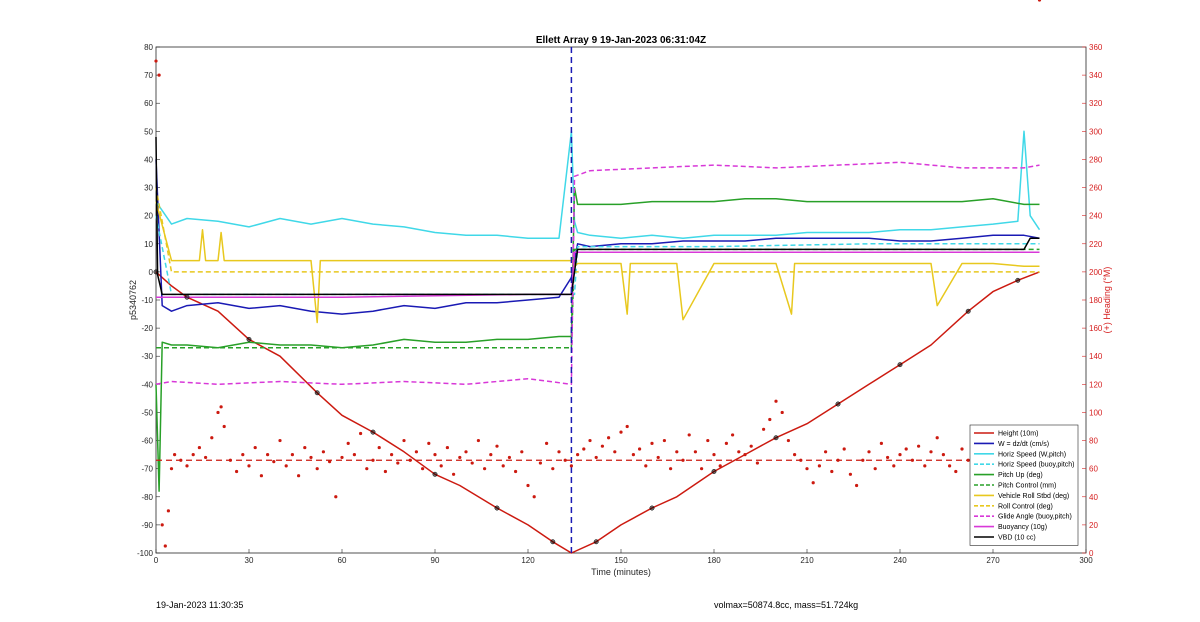 This screenshot has width=1200, height=622. I want to click on y-tick-label-10: 0, so click(151, 272).